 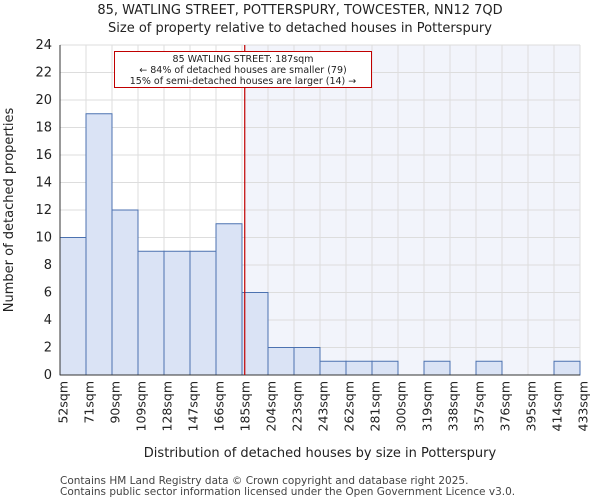 I want to click on x-tick-label: 395sqm, so click(x=531, y=406).